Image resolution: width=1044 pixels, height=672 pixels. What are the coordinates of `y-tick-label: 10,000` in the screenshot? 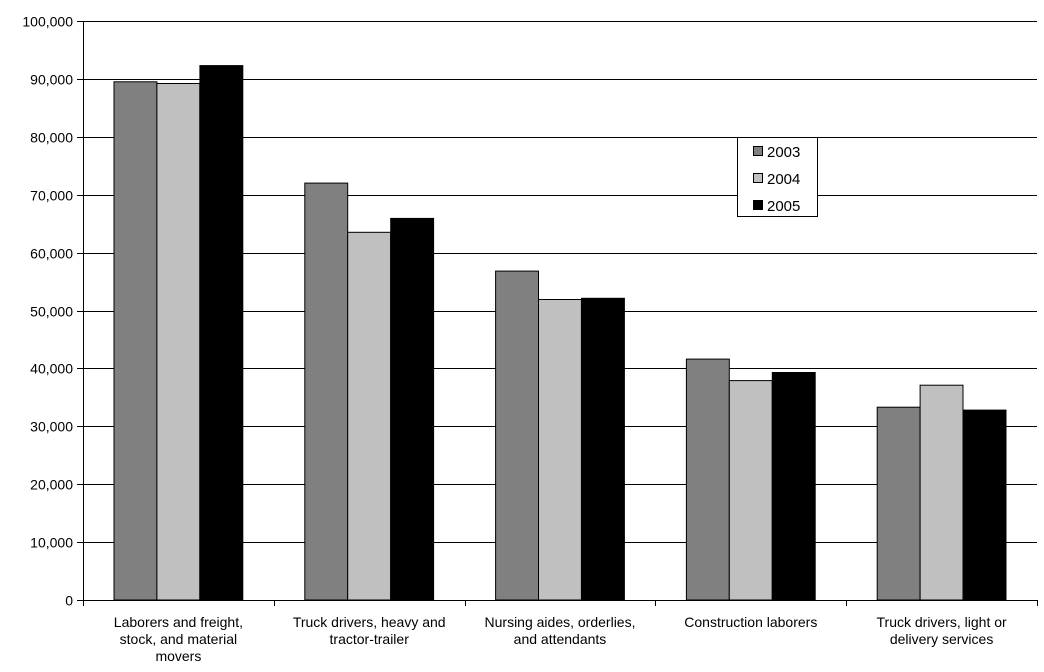 It's located at (51, 543).